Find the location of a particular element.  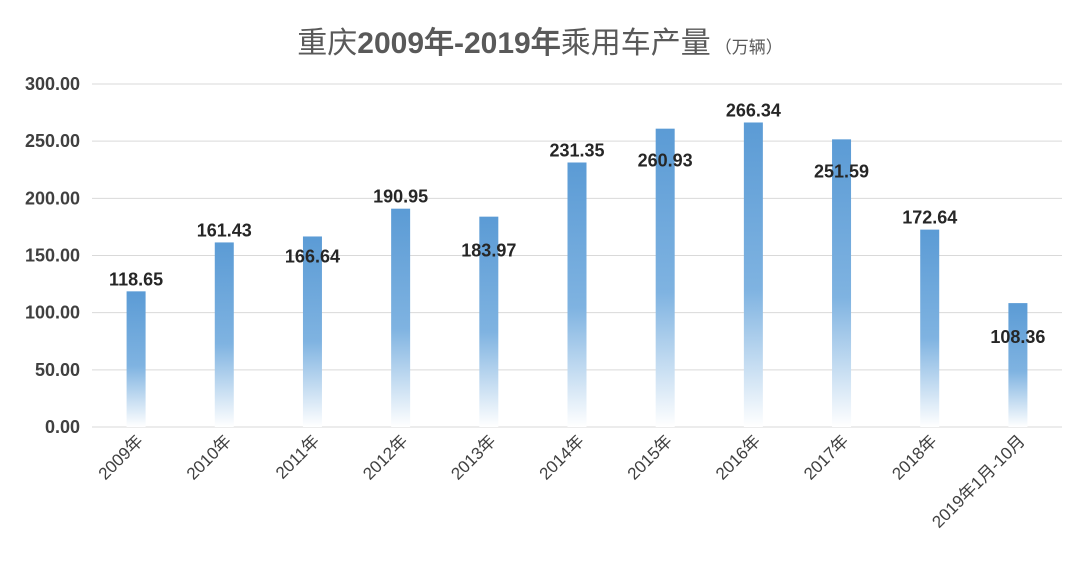

y-tick-label: 200.00 is located at coordinates (52, 198).